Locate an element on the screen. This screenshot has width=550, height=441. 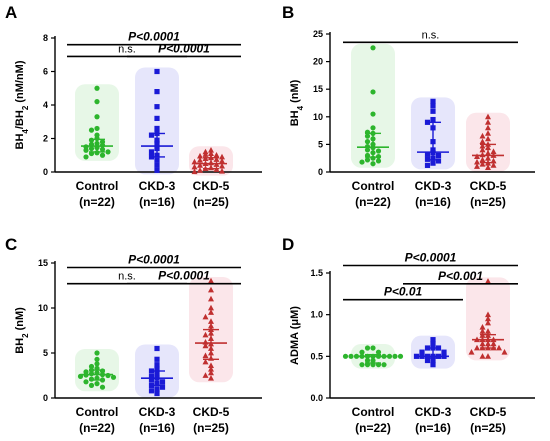
category-label: CKD-5 is located at coordinates (211, 412).